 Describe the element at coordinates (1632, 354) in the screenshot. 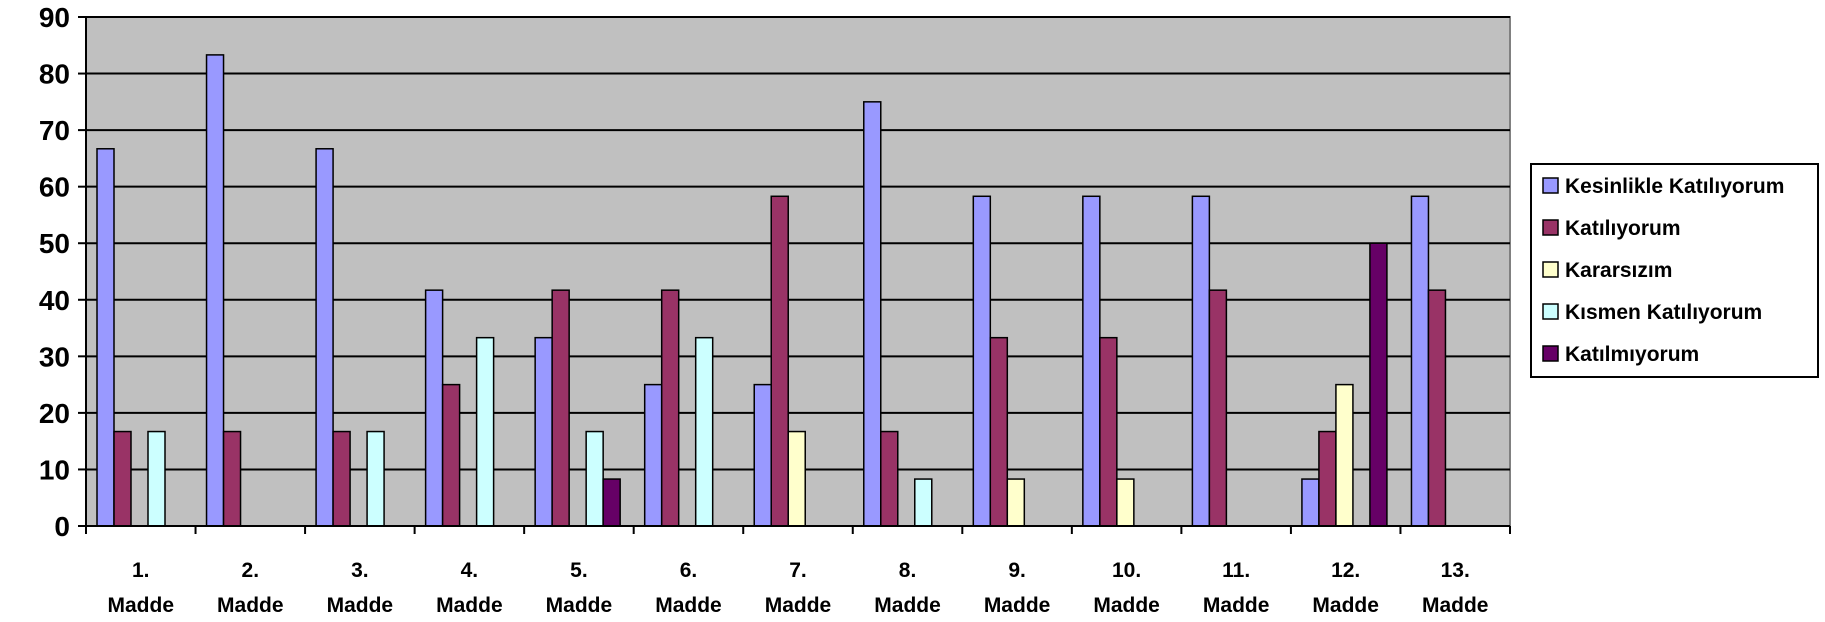

I see `legend-label: Katılmıyorum` at that location.